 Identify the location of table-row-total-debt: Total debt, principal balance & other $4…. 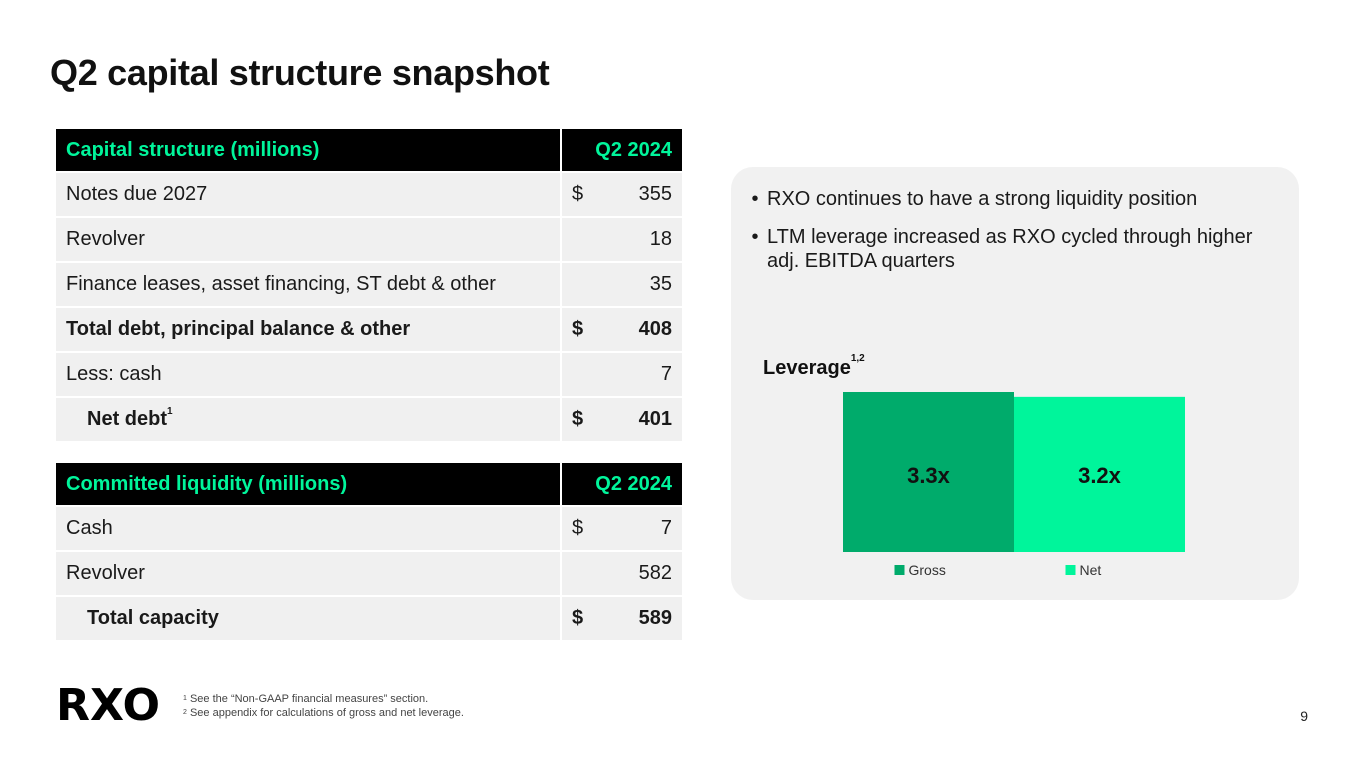
(369, 328).